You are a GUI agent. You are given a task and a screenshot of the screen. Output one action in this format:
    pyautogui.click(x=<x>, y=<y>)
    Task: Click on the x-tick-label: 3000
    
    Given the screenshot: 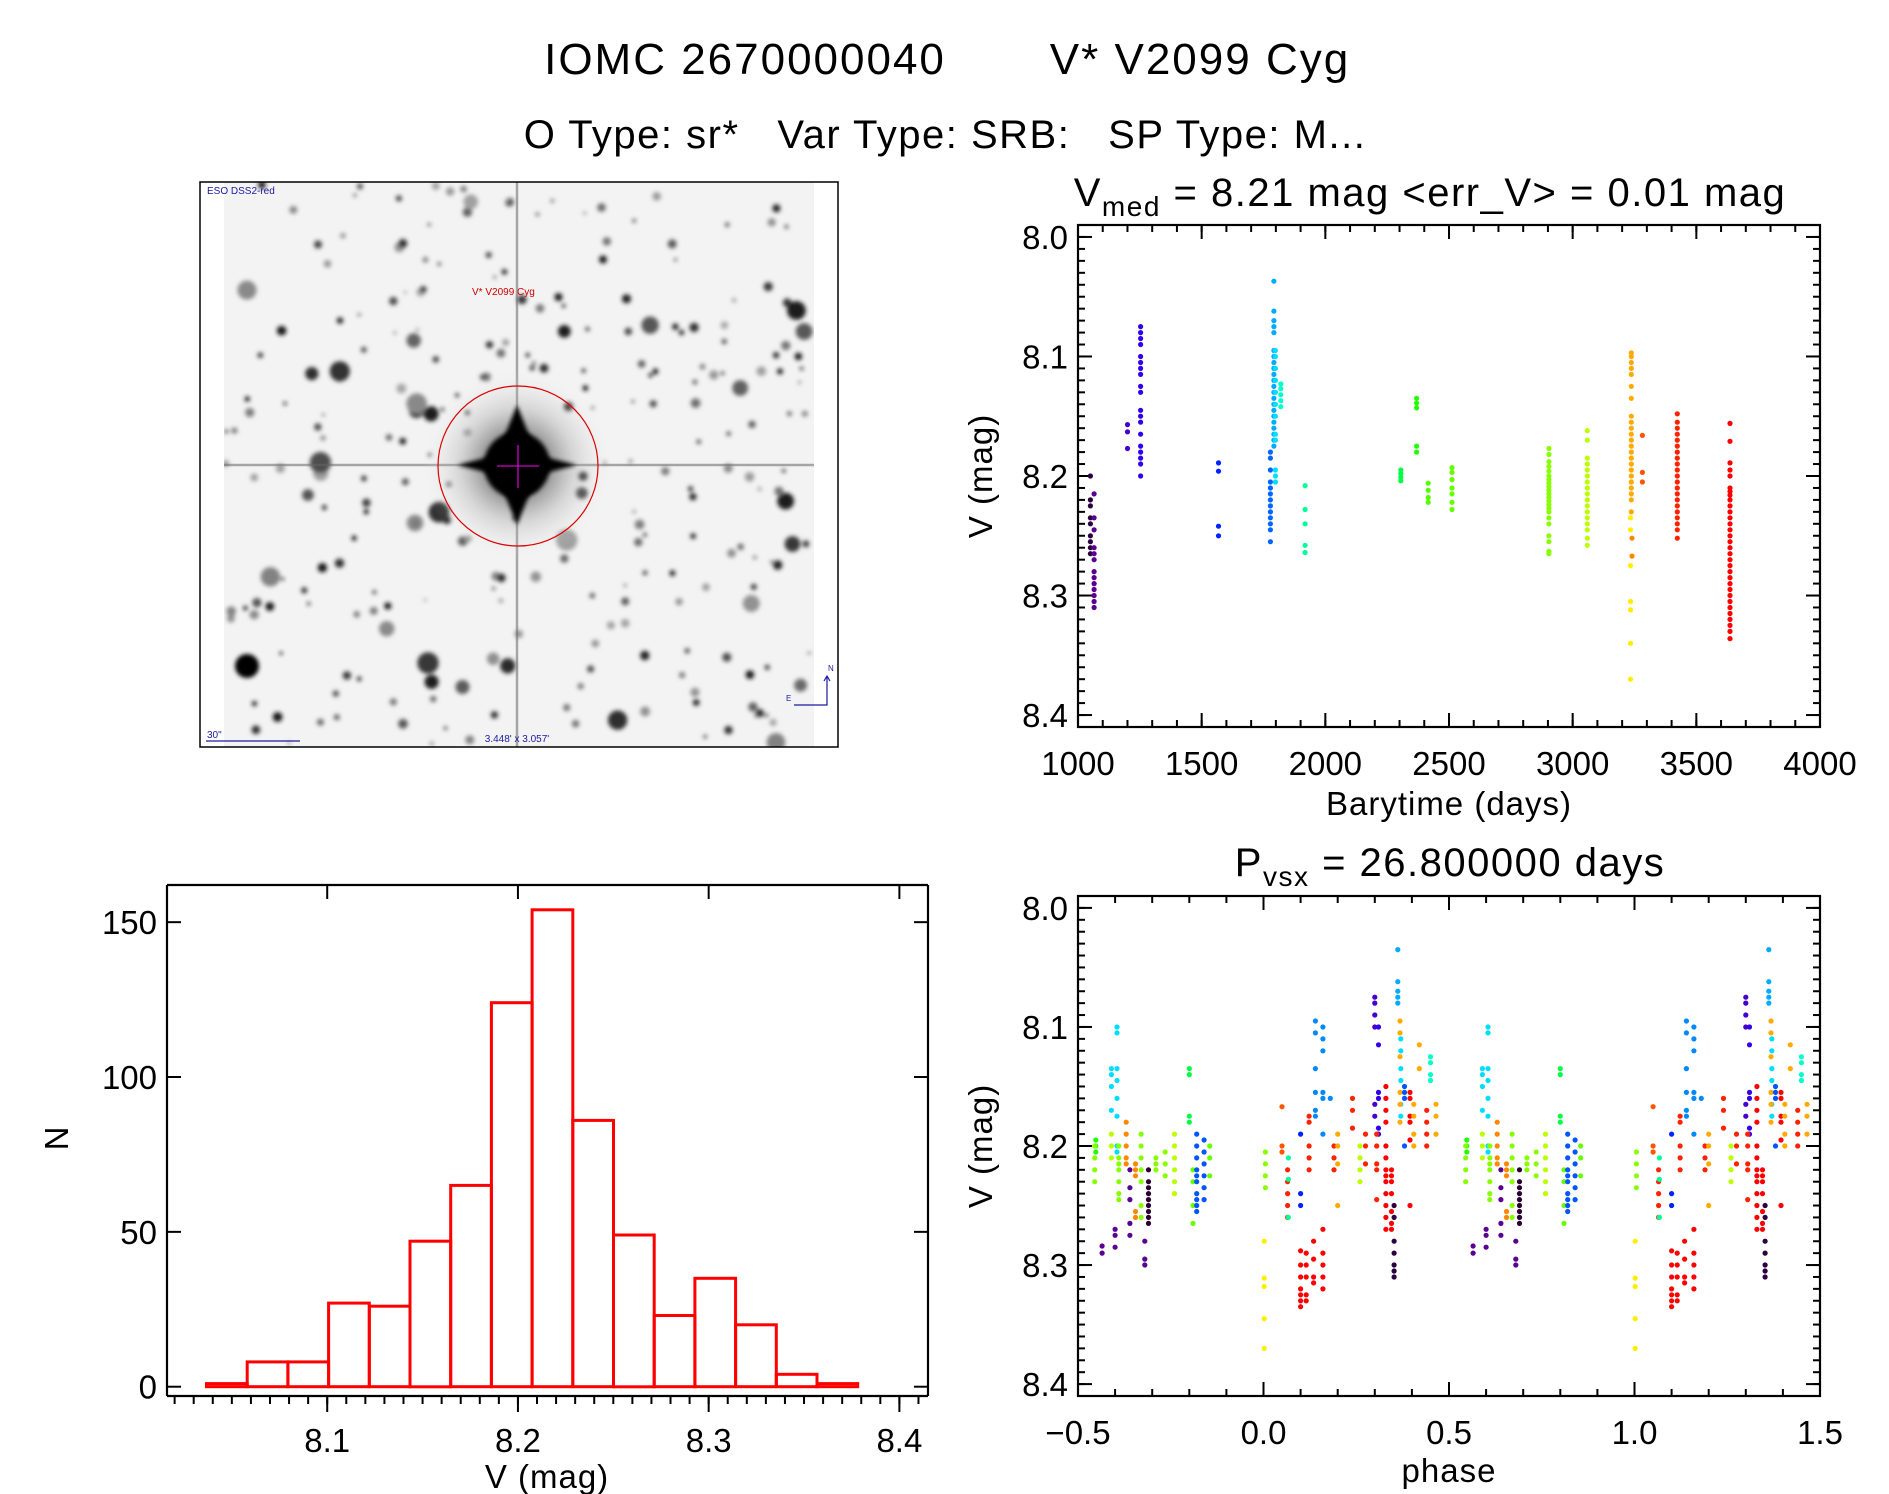 What is the action you would take?
    pyautogui.click(x=1572, y=763)
    